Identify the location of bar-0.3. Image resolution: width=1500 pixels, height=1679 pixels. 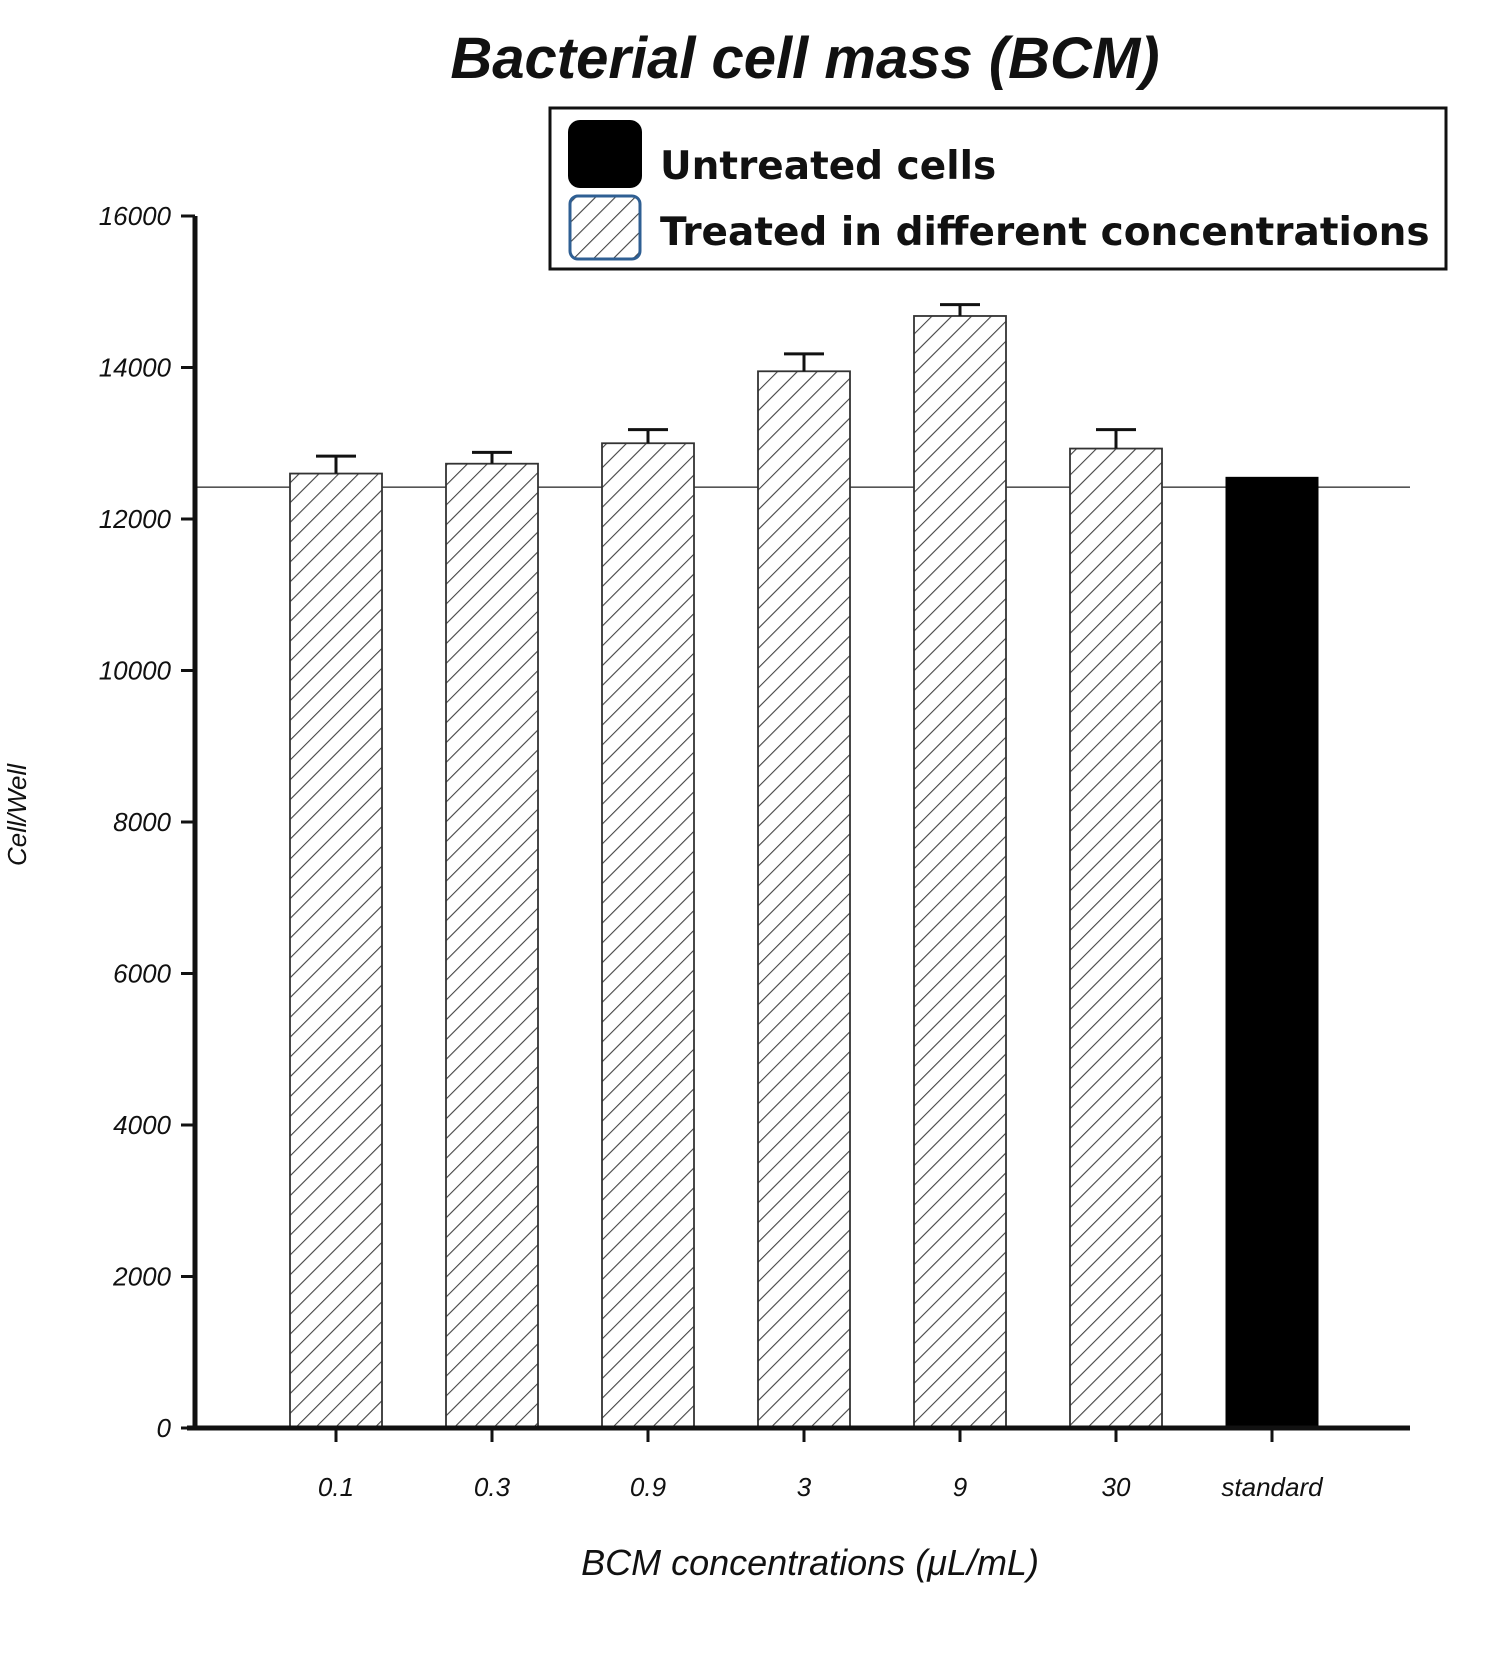
(492, 945).